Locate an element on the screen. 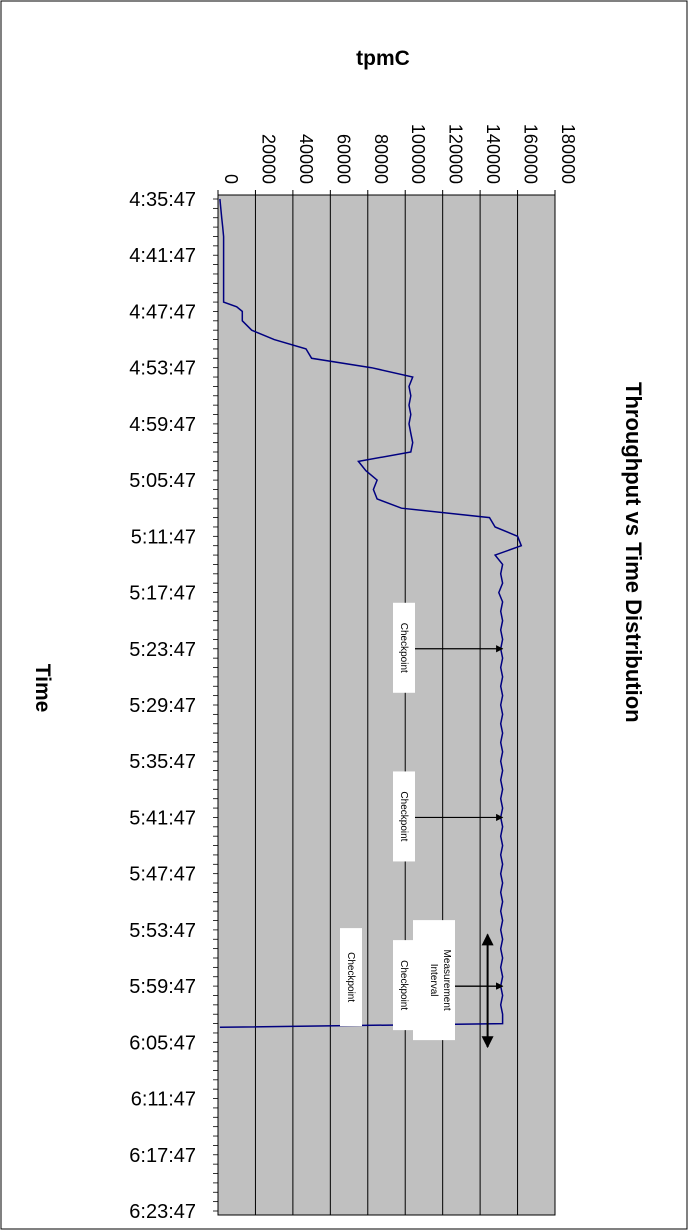 The image size is (688, 1230). measurement-interval-label: Interval is located at coordinates (433, 980).